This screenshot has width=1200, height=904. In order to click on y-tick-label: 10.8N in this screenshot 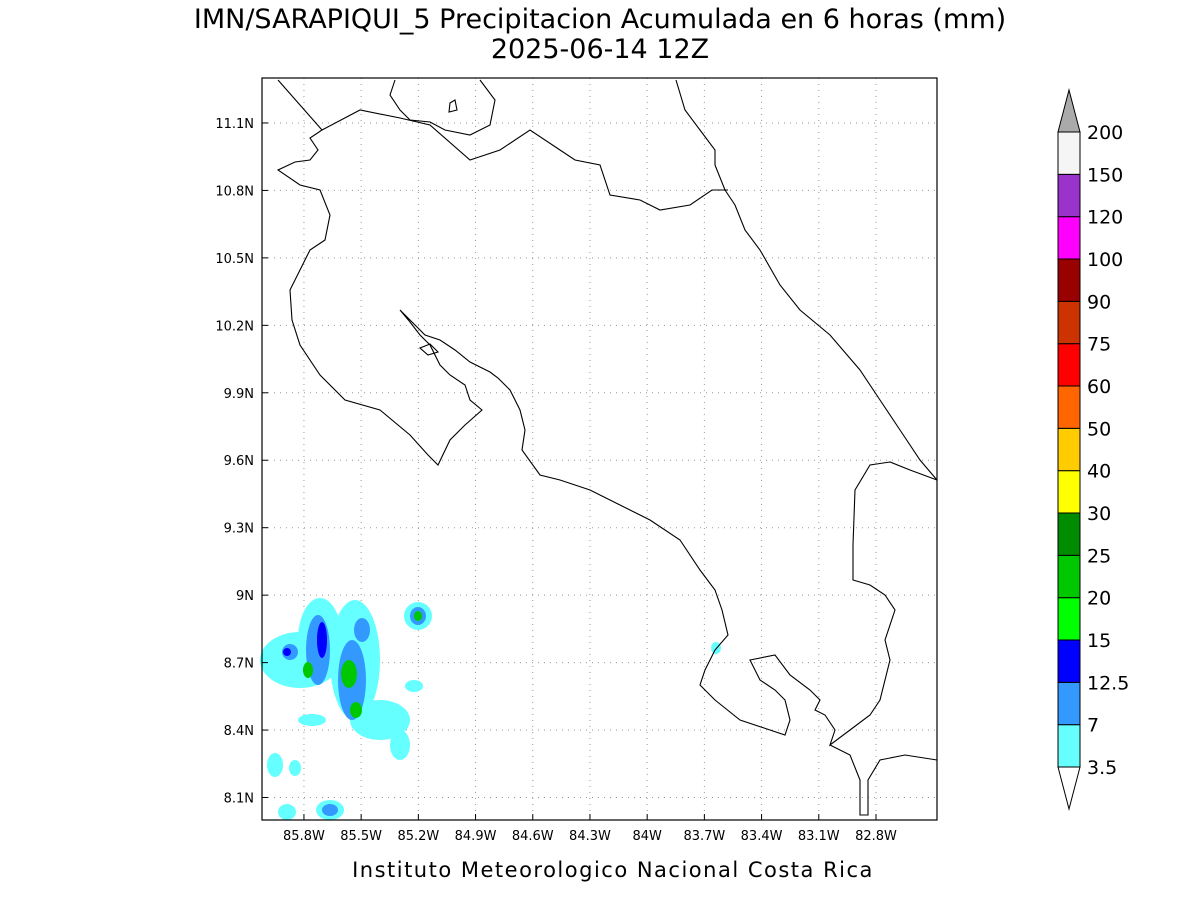, I will do `click(234, 191)`.